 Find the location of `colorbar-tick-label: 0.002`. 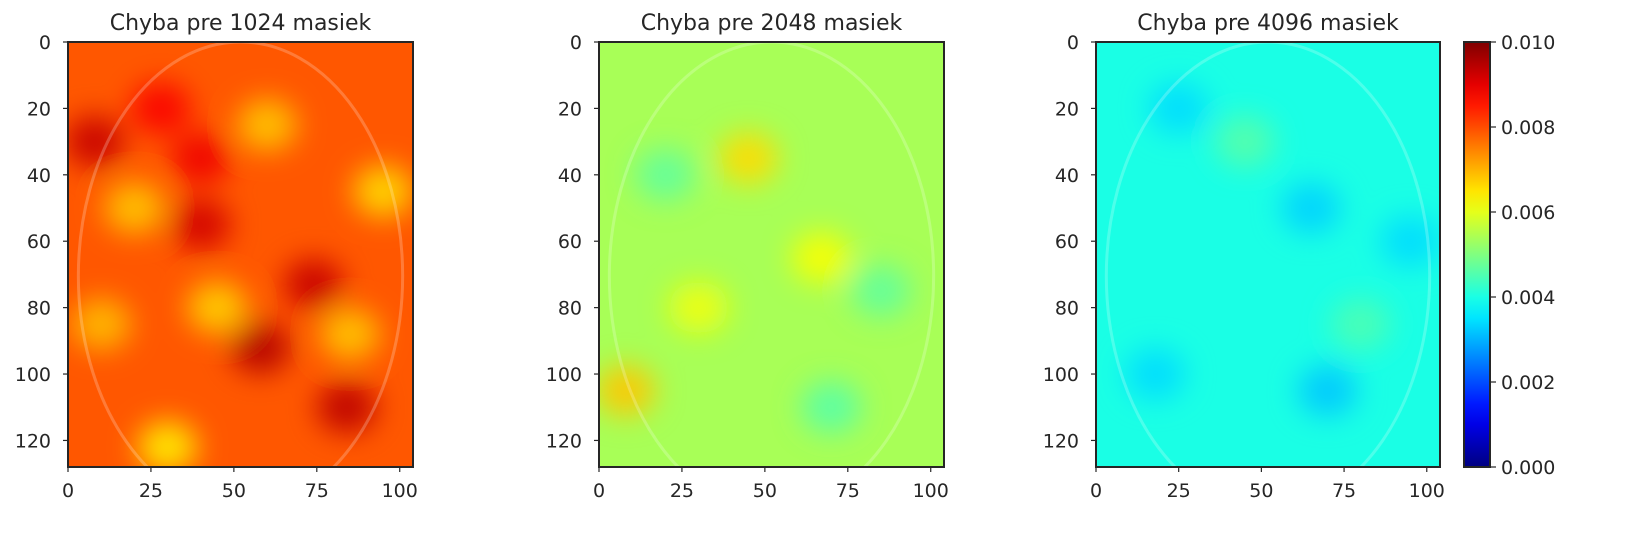

colorbar-tick-label: 0.002 is located at coordinates (1528, 383).